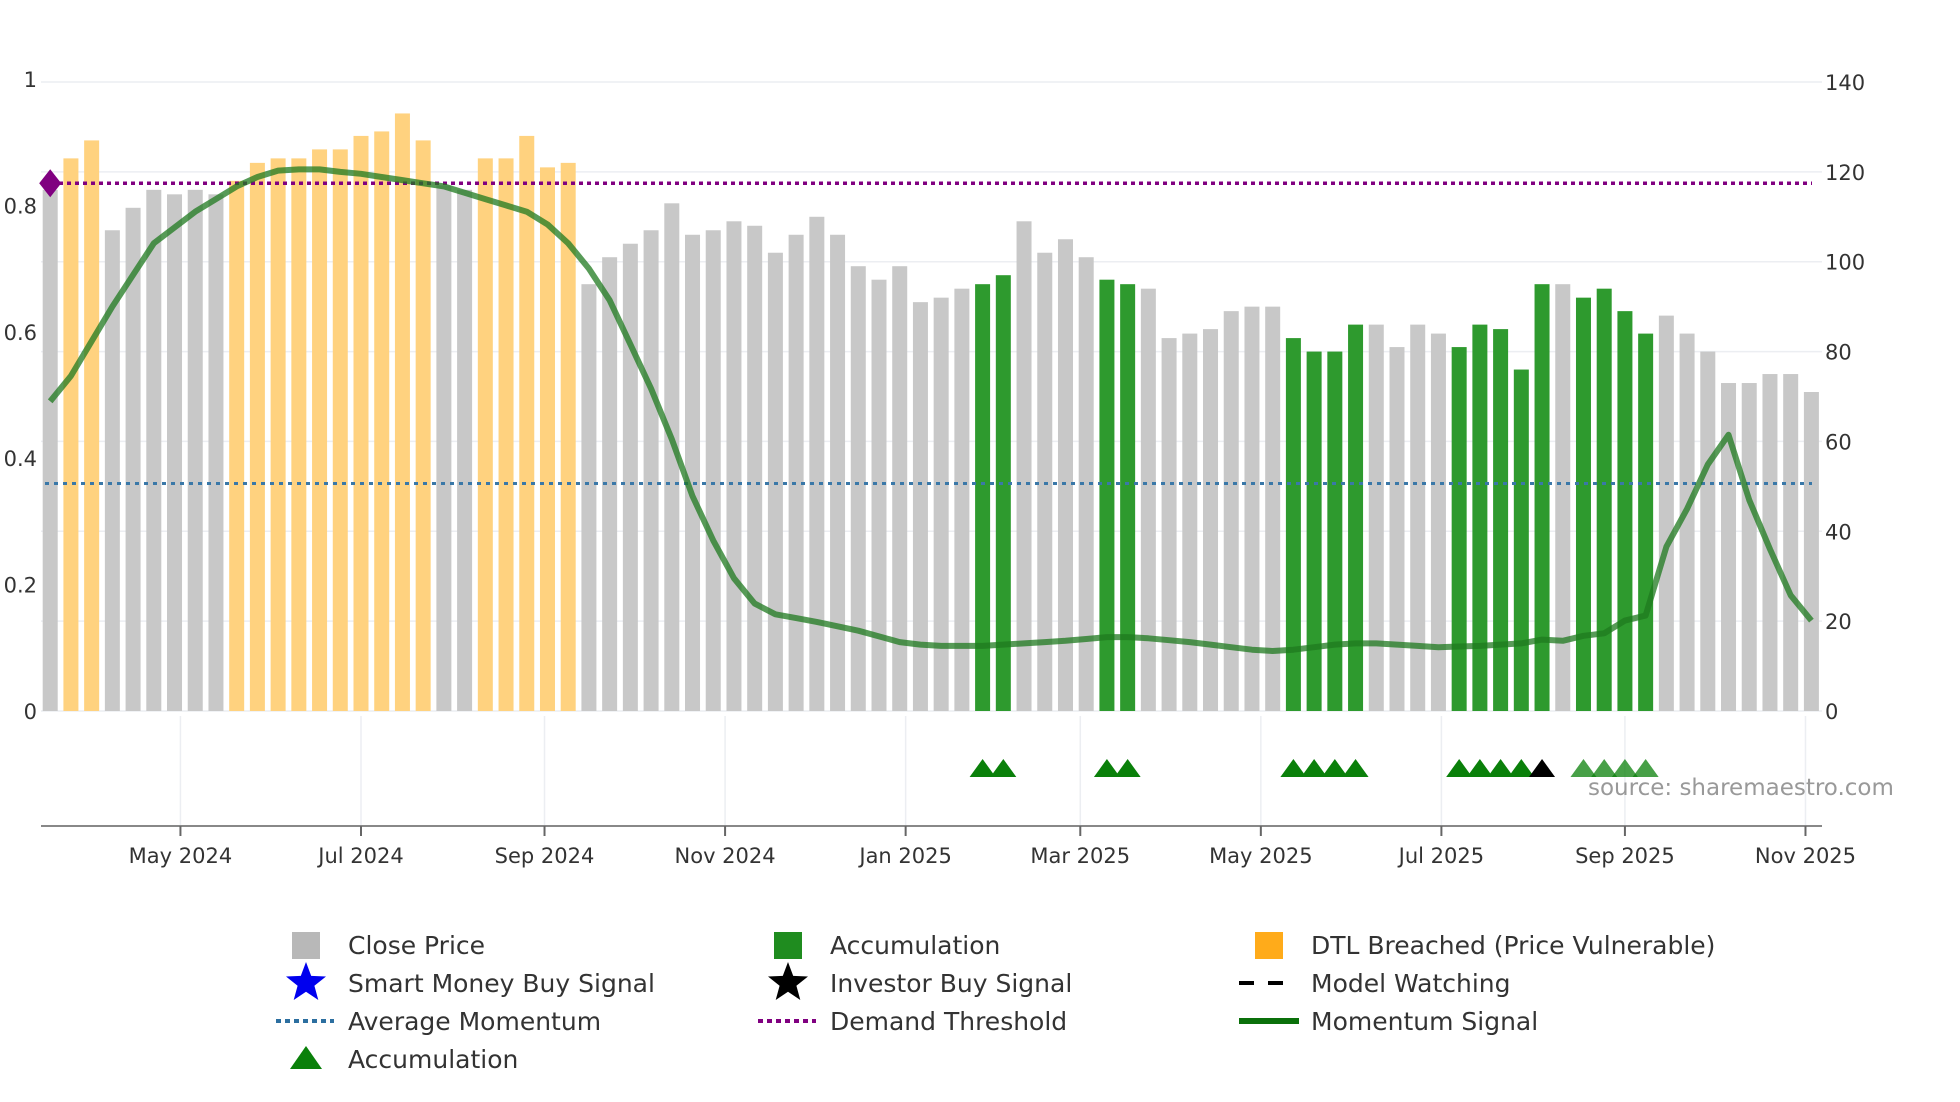 The image size is (1960, 1102). What do you see at coordinates (1838, 353) in the screenshot?
I see `right-axis-tick-label: 80` at bounding box center [1838, 353].